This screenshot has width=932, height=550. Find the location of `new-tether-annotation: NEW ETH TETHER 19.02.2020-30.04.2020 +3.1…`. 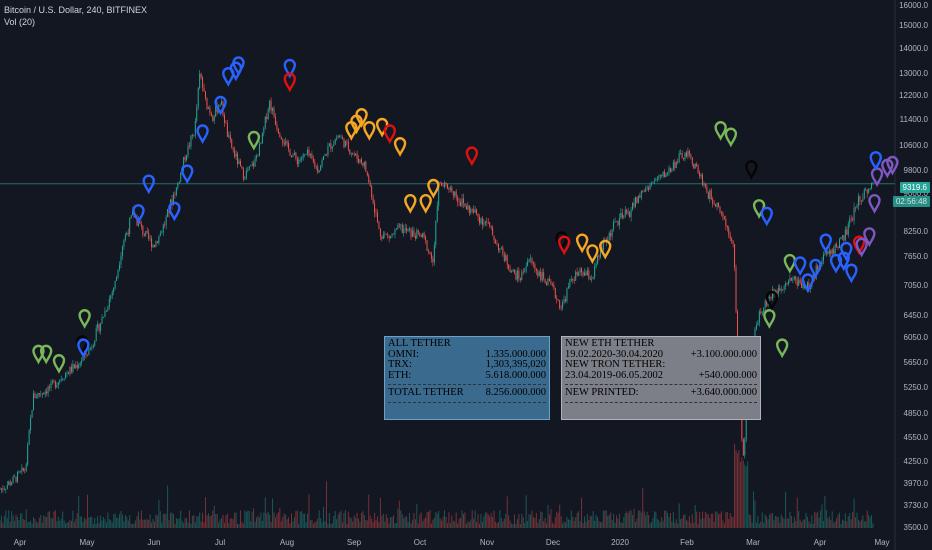

new-tether-annotation: NEW ETH TETHER 19.02.2020-30.04.2020 +3.1… is located at coordinates (661, 378).